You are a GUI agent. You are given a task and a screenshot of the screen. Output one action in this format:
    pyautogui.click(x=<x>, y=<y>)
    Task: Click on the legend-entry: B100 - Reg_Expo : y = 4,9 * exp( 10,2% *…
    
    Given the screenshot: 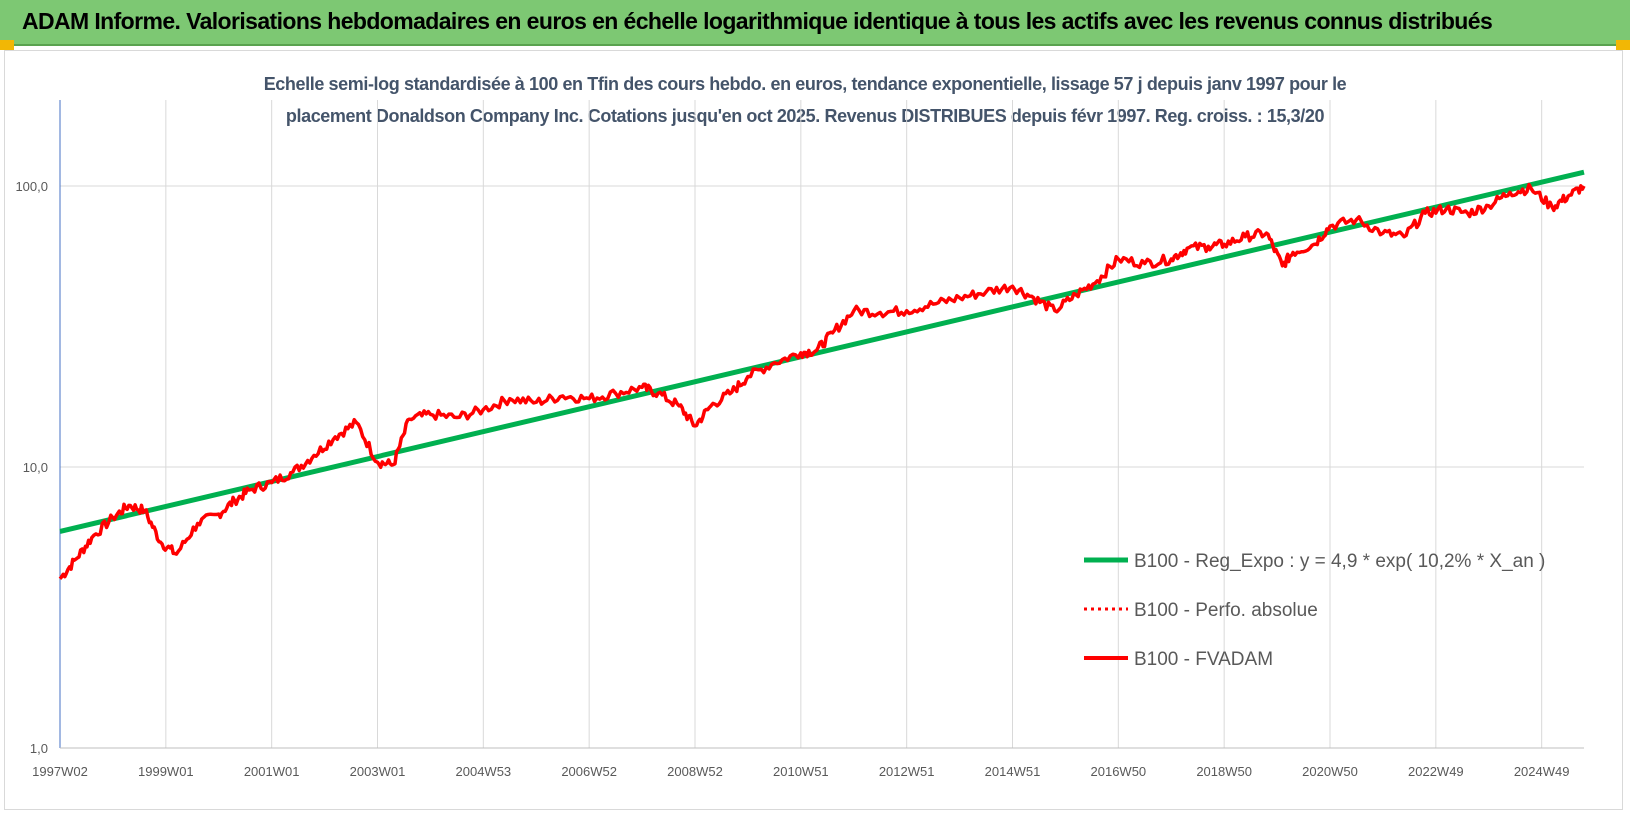 What is the action you would take?
    pyautogui.click(x=1339, y=561)
    